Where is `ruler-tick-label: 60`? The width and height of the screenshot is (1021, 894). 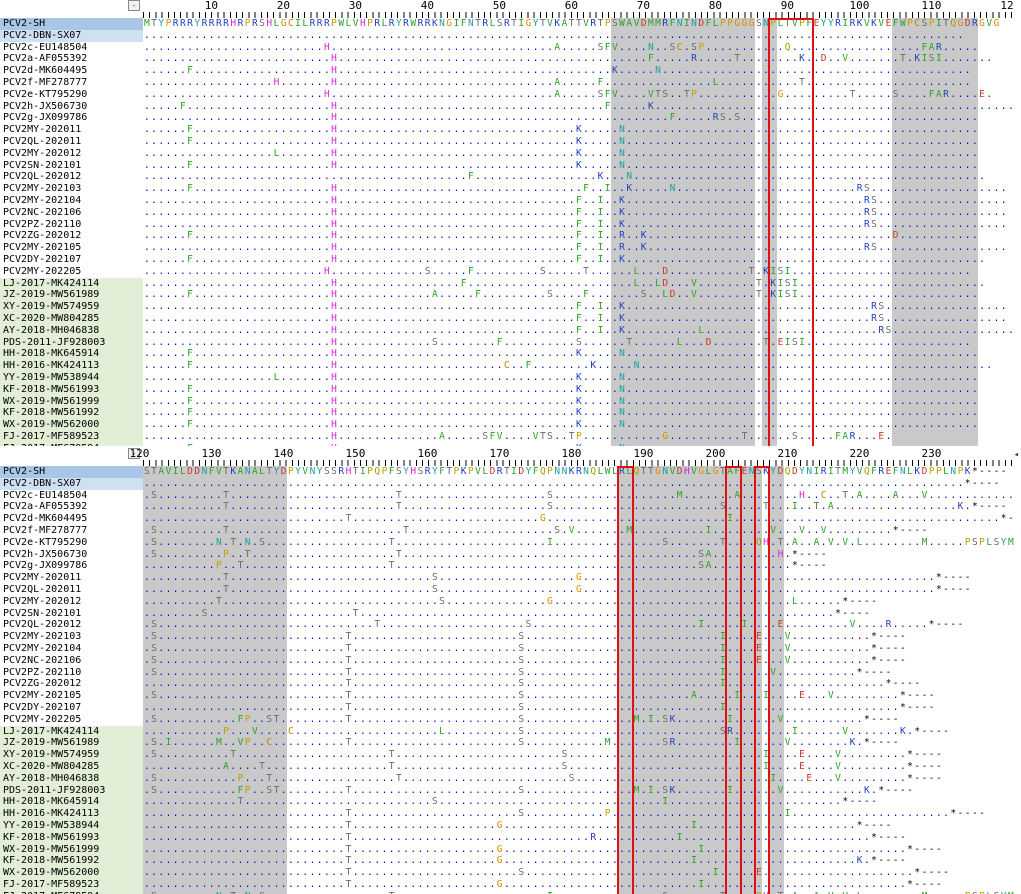 ruler-tick-label: 60 is located at coordinates (571, 6).